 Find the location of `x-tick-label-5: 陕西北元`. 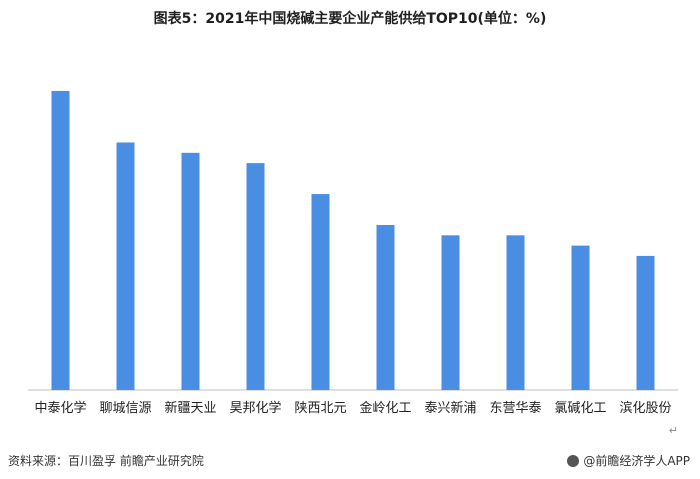

x-tick-label-5: 陕西北元 is located at coordinates (320, 408).